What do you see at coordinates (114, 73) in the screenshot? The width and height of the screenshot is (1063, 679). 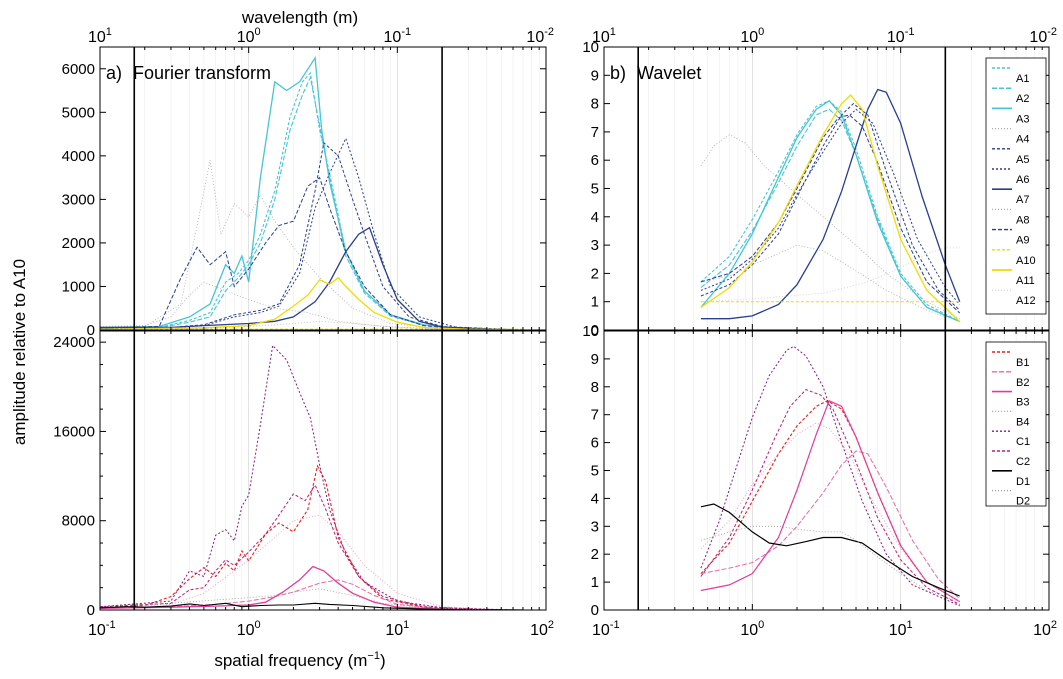 I see `panel-label: a)` at bounding box center [114, 73].